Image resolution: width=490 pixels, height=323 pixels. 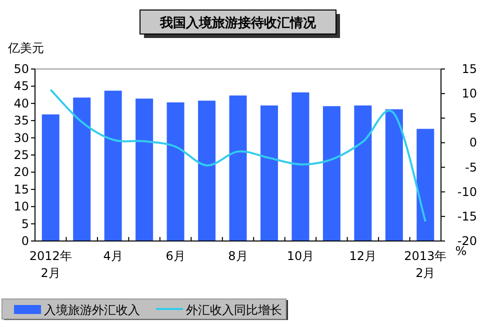 I want to click on x-tick-label: 12月, so click(x=363, y=256).